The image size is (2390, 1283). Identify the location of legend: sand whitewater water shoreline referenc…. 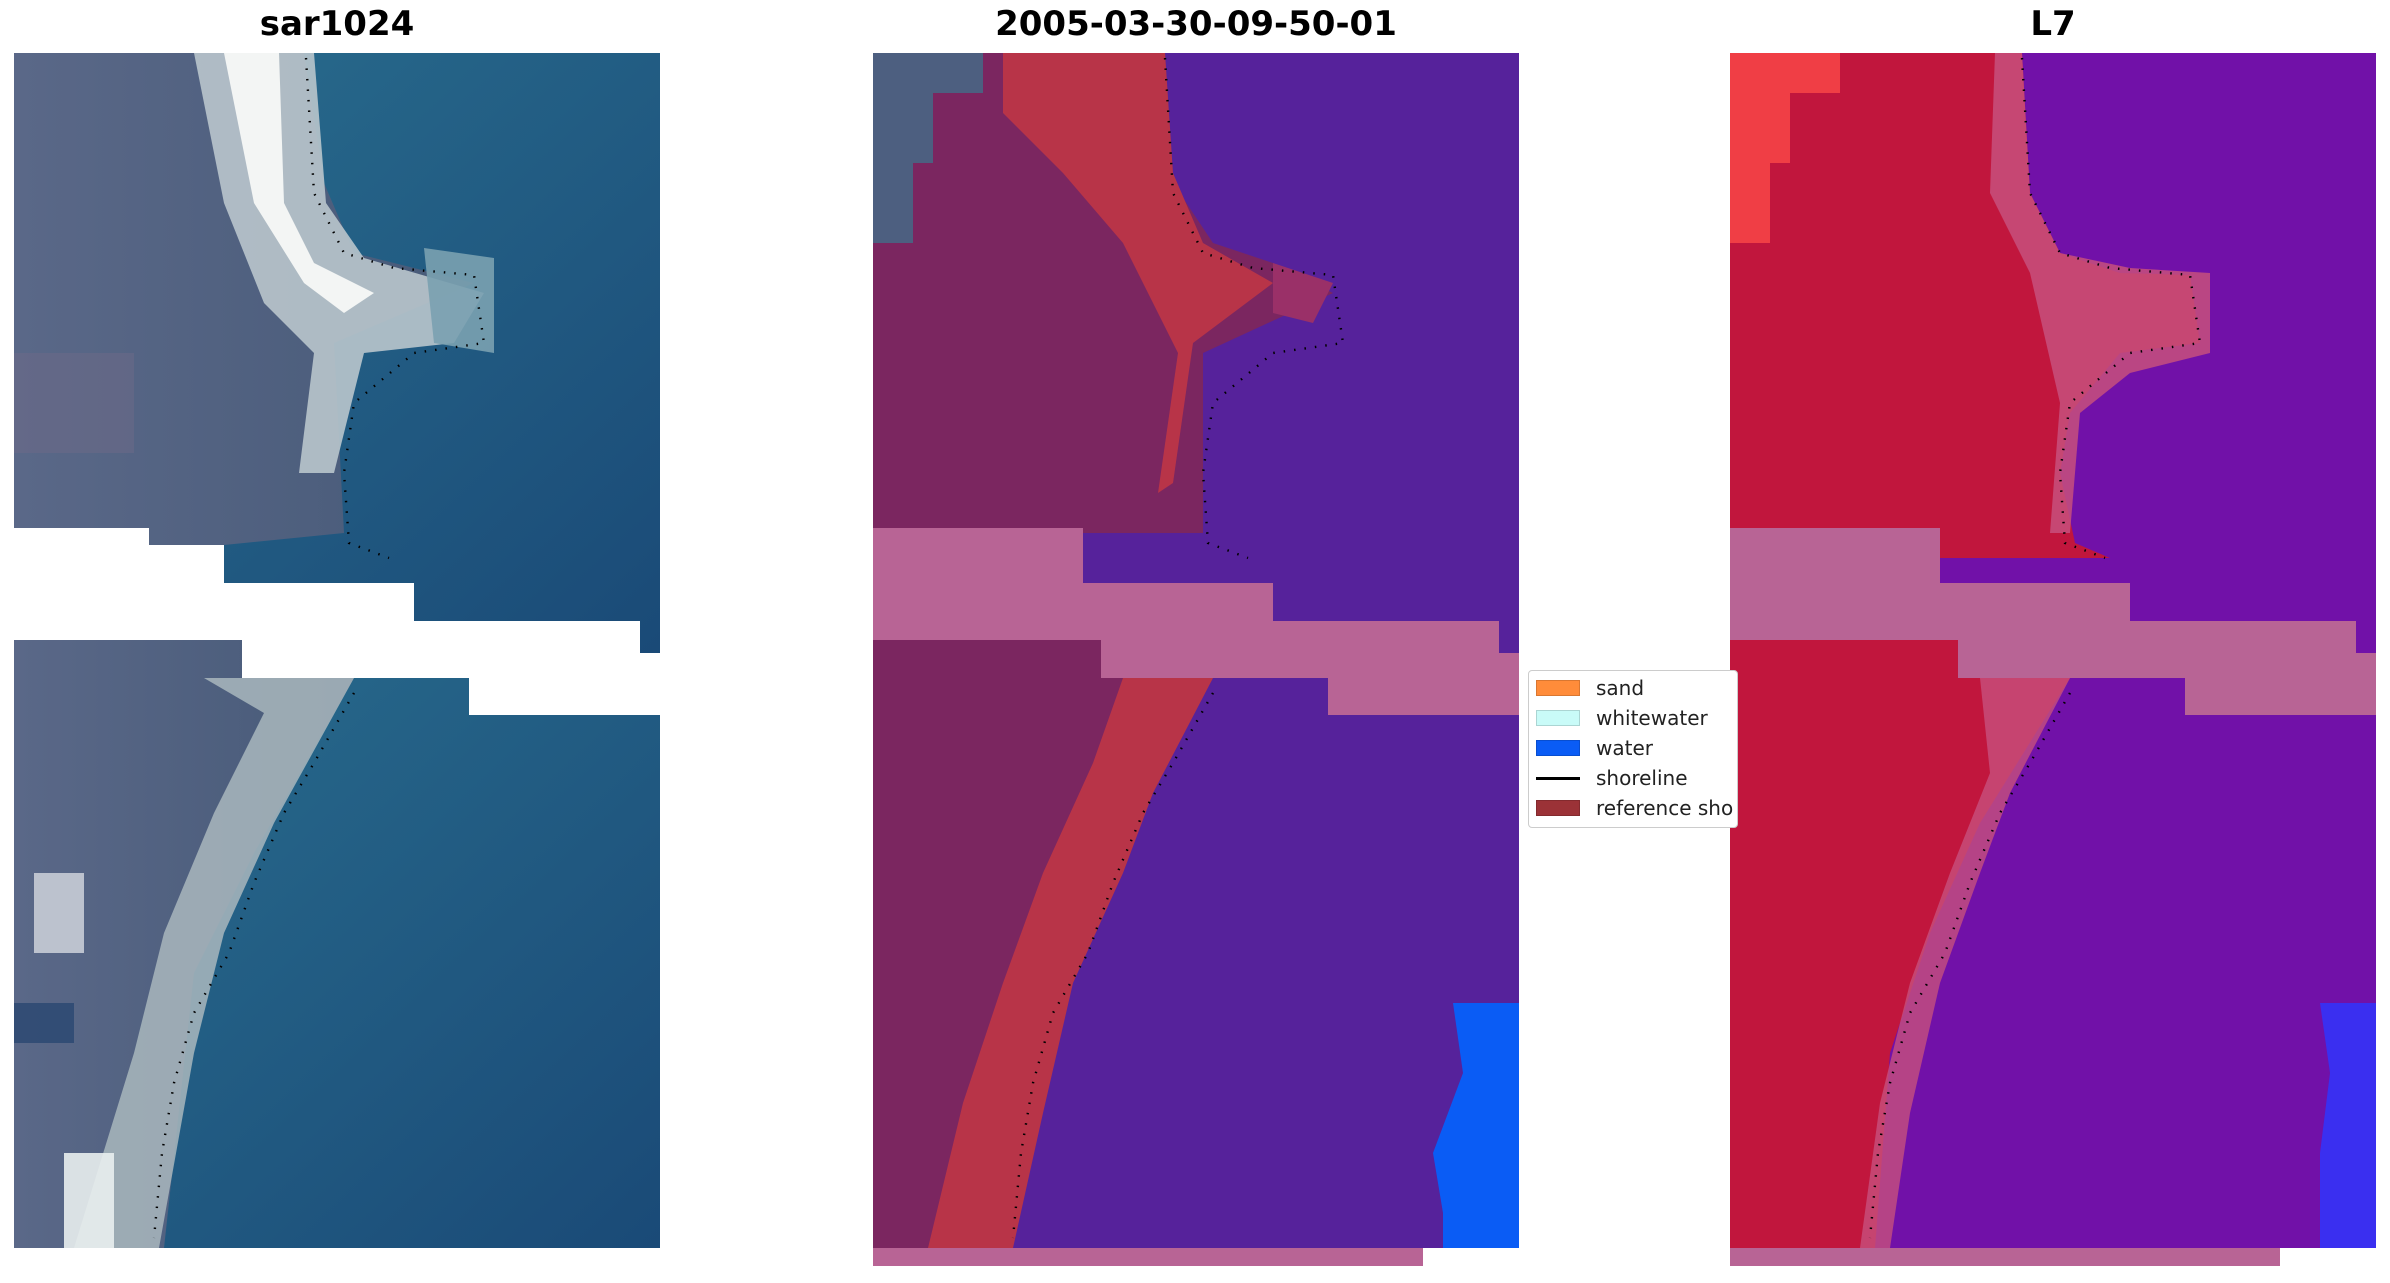
(1633, 749).